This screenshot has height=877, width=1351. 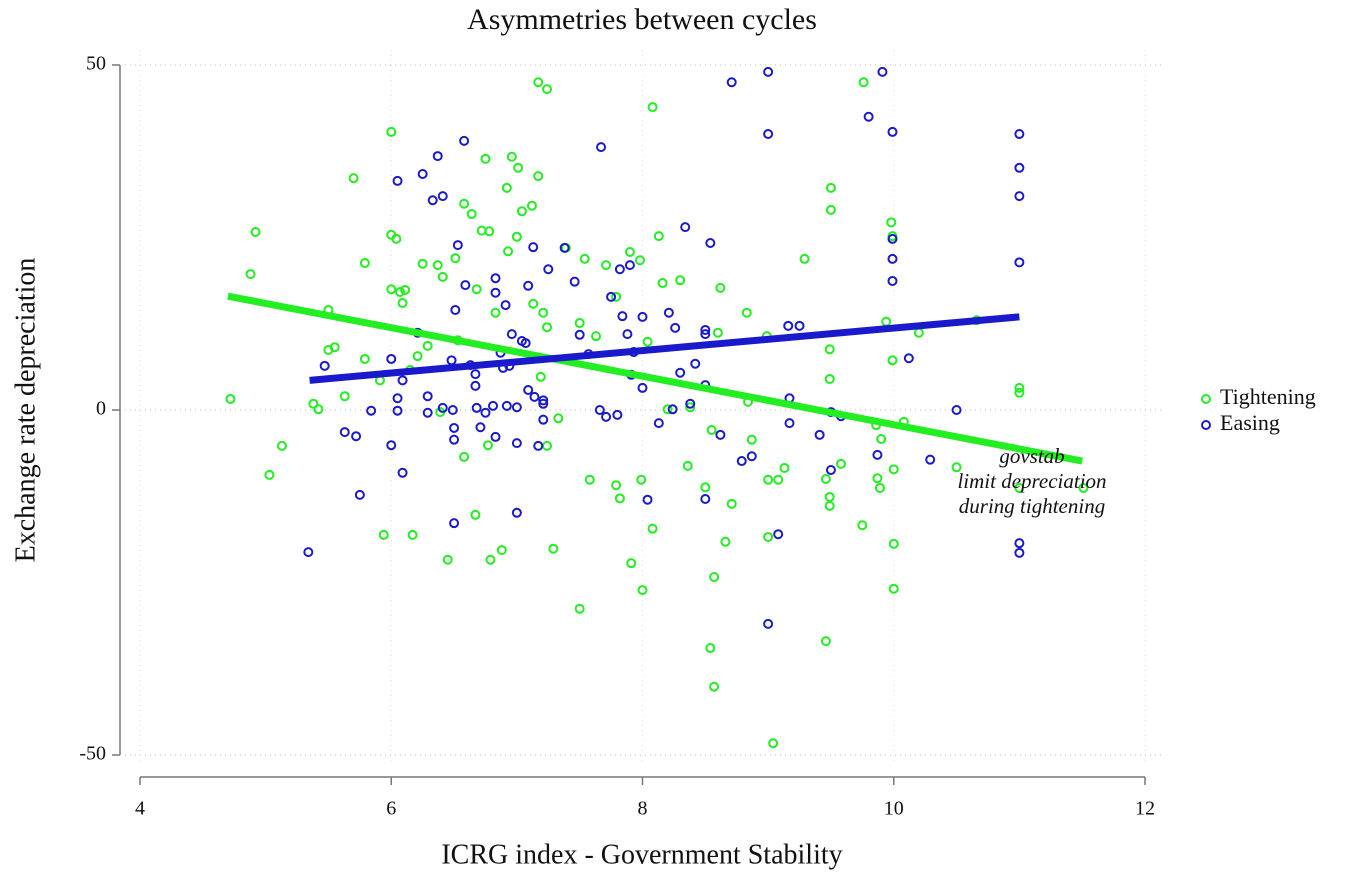 What do you see at coordinates (643, 809) in the screenshot?
I see `x-tick-label: 8` at bounding box center [643, 809].